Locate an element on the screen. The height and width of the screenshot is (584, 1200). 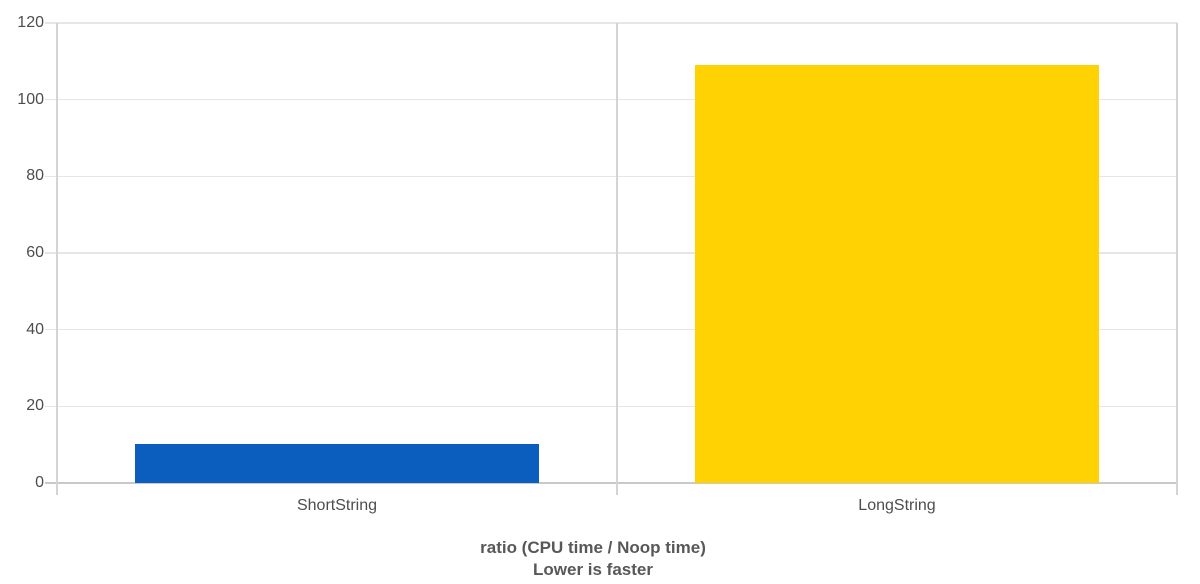
x-axis-baseline is located at coordinates (611, 483).